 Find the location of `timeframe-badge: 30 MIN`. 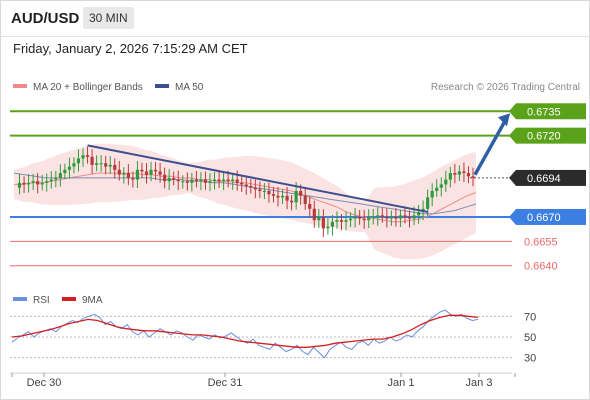

timeframe-badge: 30 MIN is located at coordinates (108, 18).